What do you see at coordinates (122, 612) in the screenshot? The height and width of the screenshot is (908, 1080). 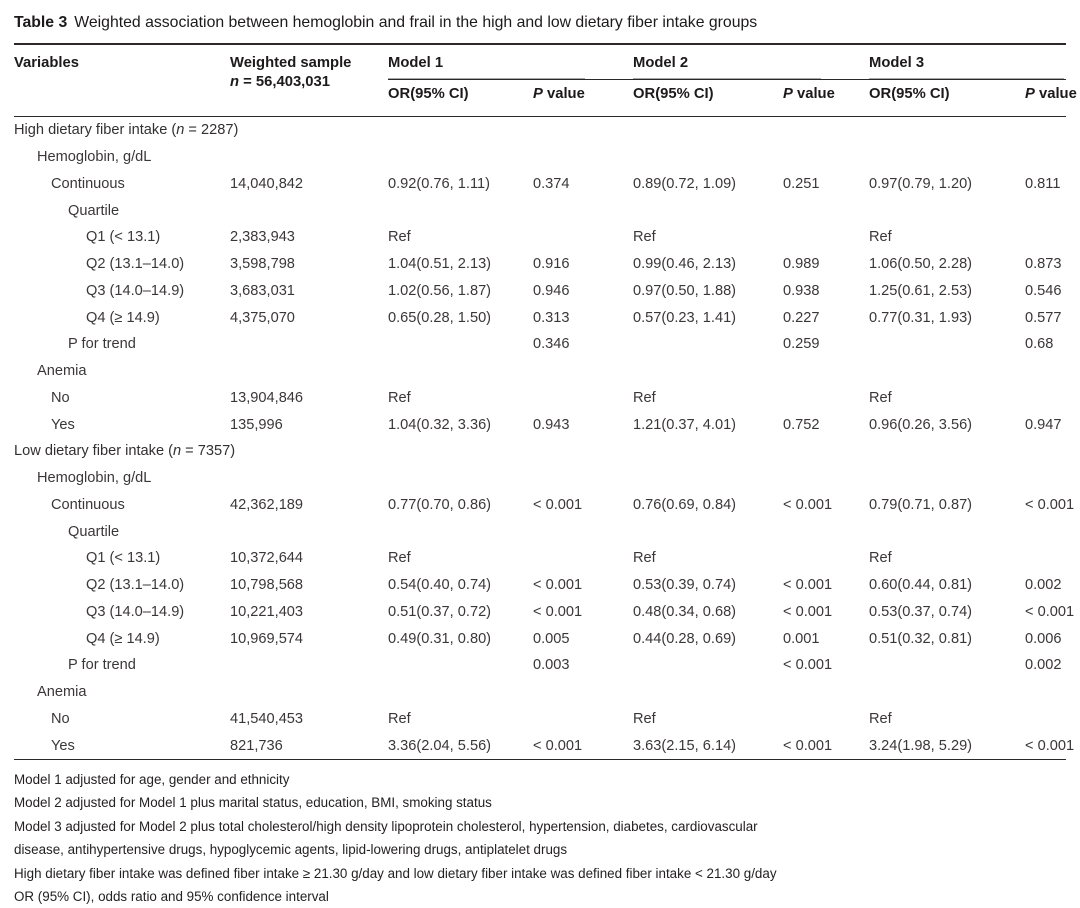 I see `row-label: Q3 (14.0–14.9)` at bounding box center [122, 612].